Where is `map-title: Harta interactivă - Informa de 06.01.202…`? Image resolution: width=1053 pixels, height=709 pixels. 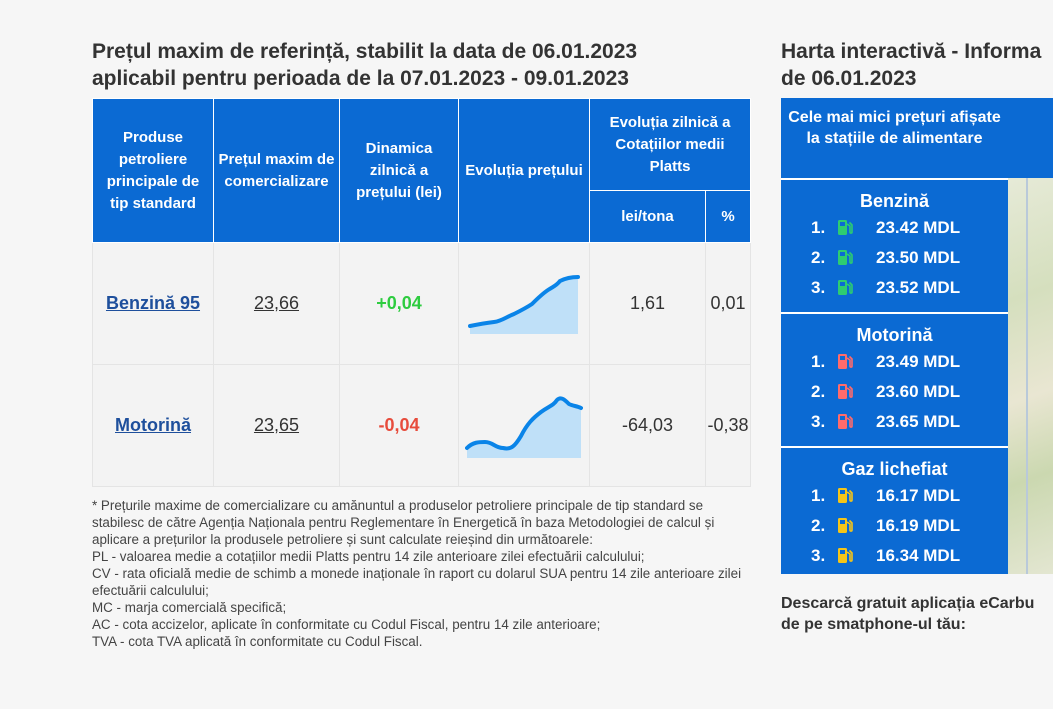 map-title: Harta interactivă - Informa de 06.01.202… is located at coordinates (917, 65).